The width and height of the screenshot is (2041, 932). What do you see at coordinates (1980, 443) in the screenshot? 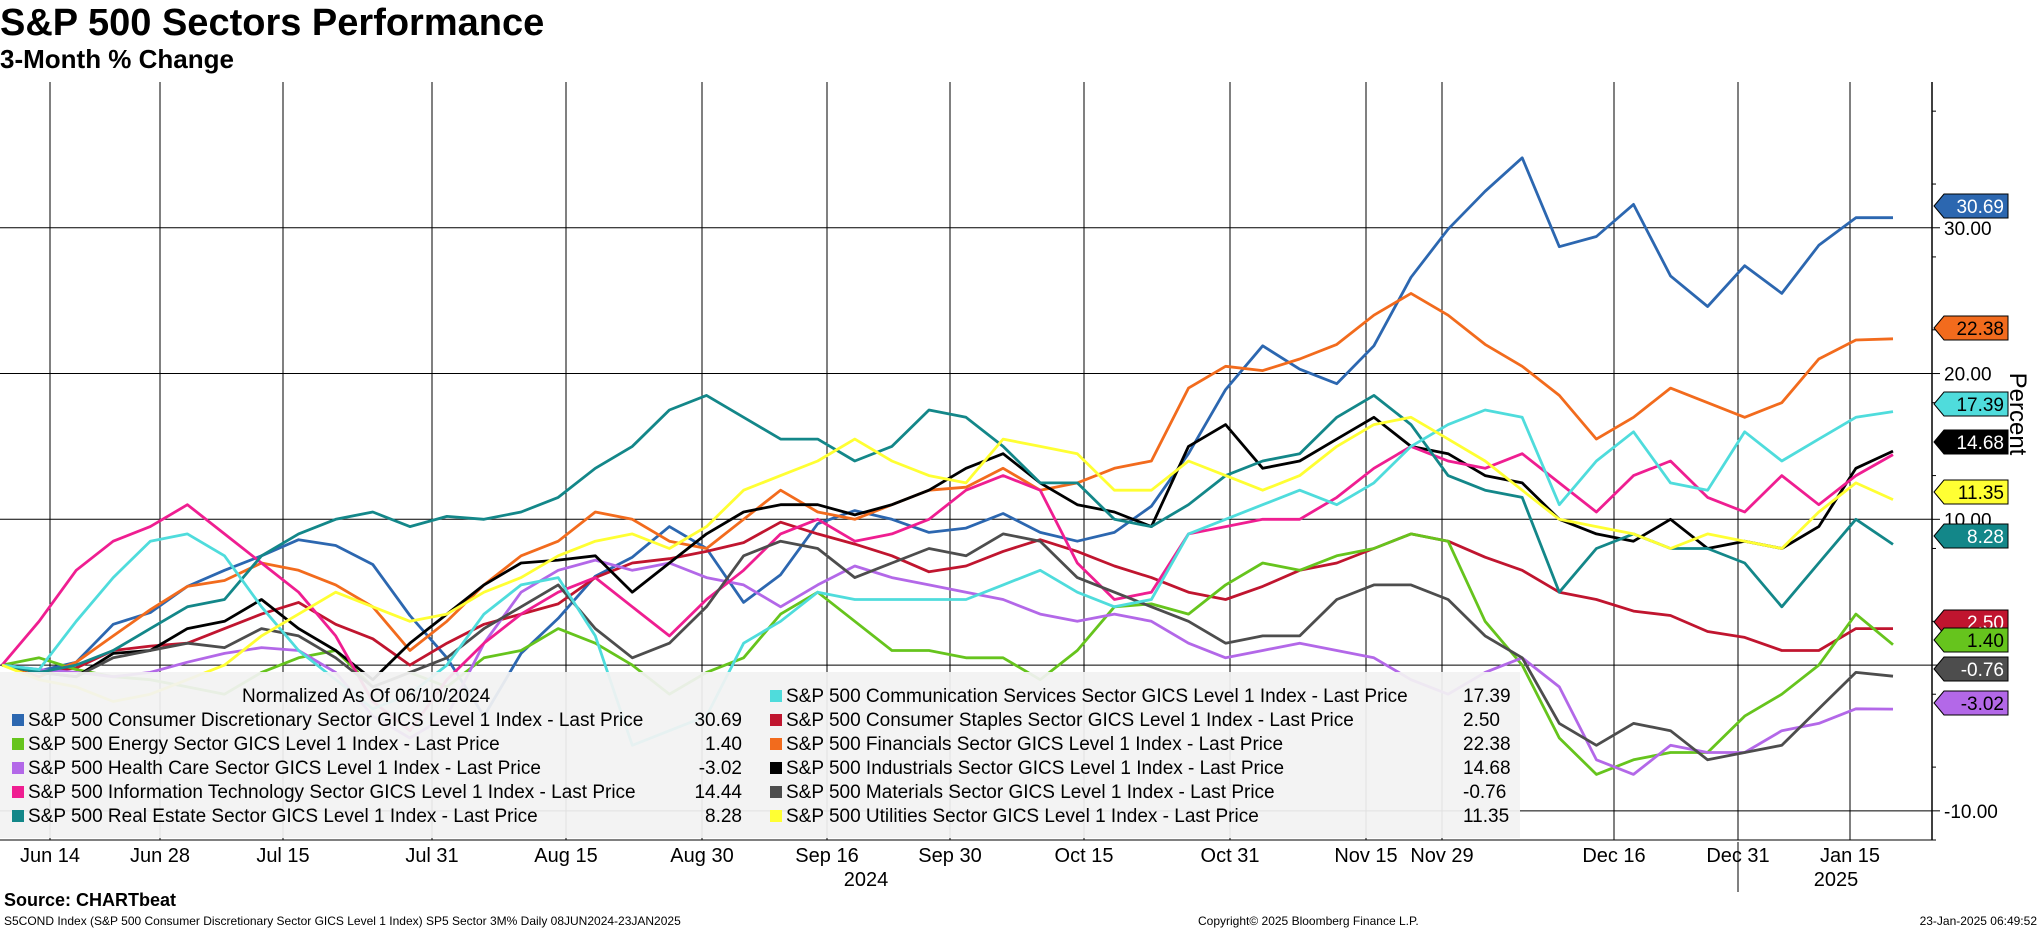
I see `last-value-tag-label: 14.68` at bounding box center [1980, 443].